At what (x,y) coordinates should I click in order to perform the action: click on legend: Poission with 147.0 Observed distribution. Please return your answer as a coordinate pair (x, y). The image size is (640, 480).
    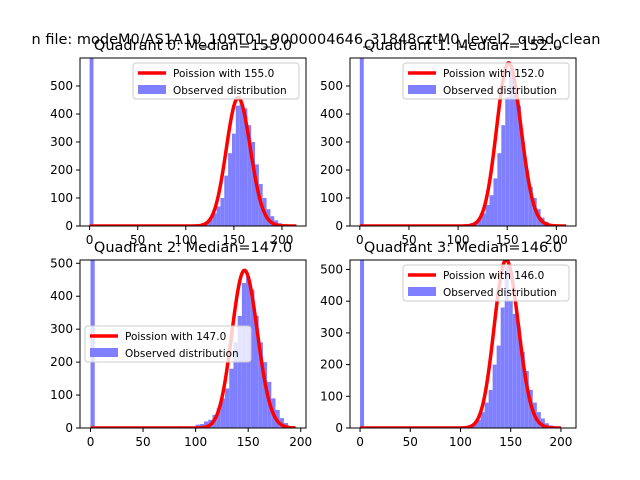
    Looking at the image, I should click on (168, 344).